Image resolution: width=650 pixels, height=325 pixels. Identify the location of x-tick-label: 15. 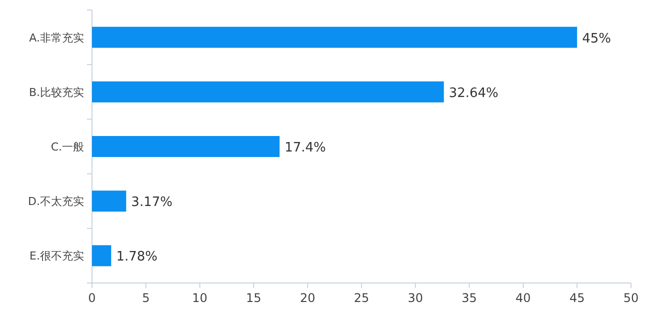
(254, 298).